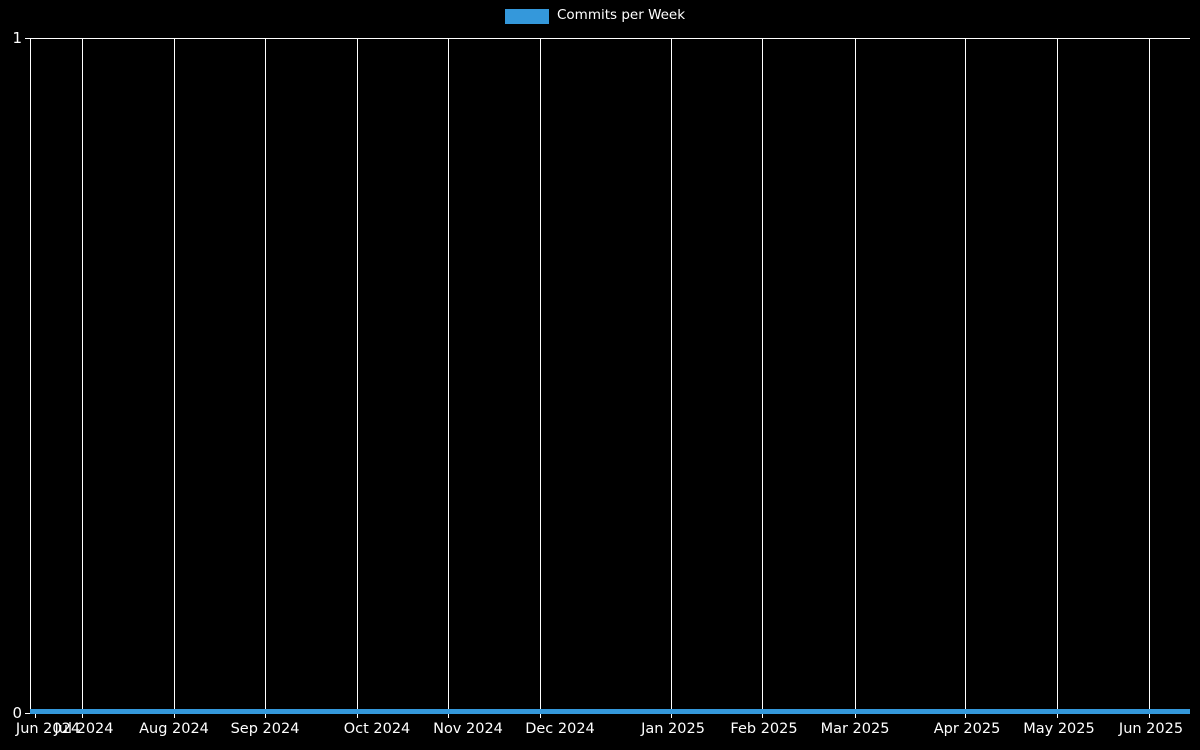  What do you see at coordinates (762, 715) in the screenshot?
I see `x-tick-feb-2025` at bounding box center [762, 715].